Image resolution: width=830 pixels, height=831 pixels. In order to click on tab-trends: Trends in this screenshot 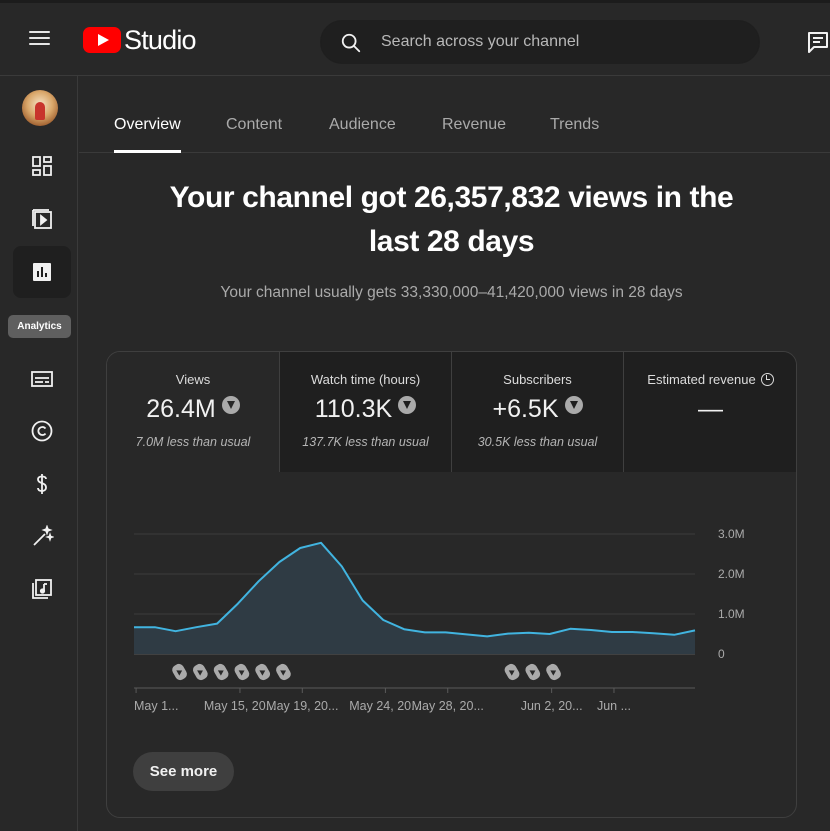, I will do `click(575, 124)`.